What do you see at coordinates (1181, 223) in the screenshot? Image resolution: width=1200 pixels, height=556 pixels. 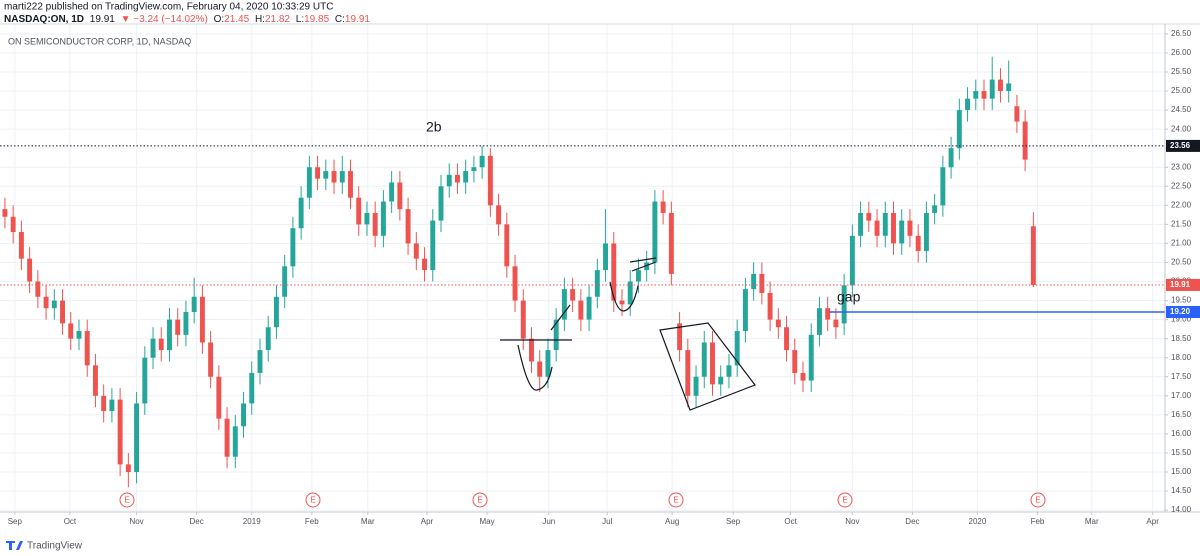 I see `y-tick-label: 21.50` at bounding box center [1181, 223].